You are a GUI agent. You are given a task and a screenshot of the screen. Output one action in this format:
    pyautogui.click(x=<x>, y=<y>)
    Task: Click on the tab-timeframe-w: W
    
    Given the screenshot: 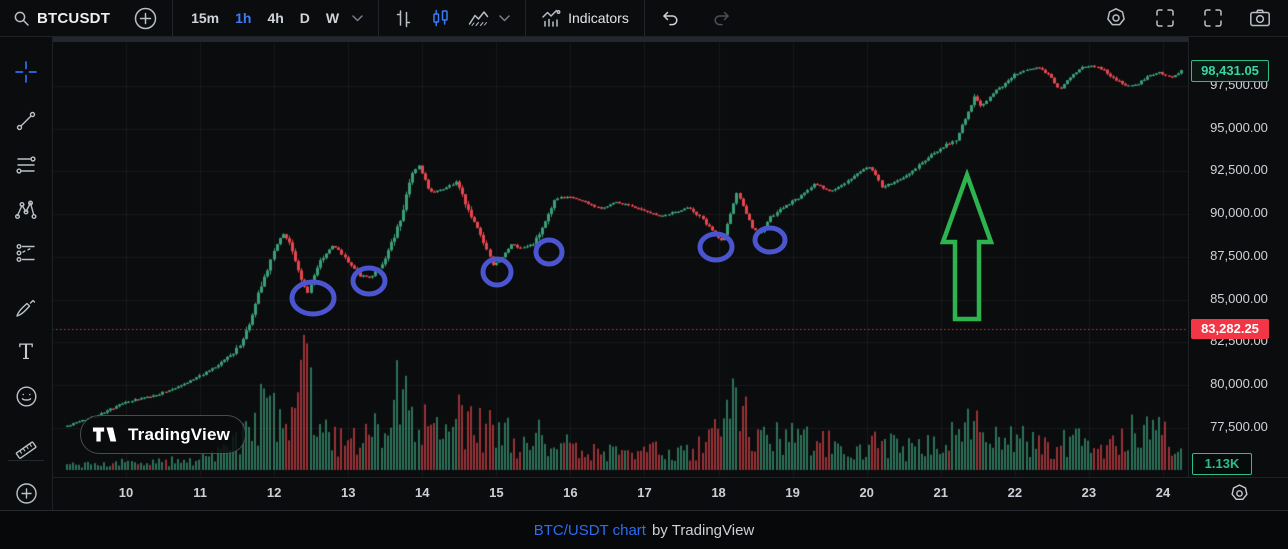 What is the action you would take?
    pyautogui.click(x=332, y=18)
    